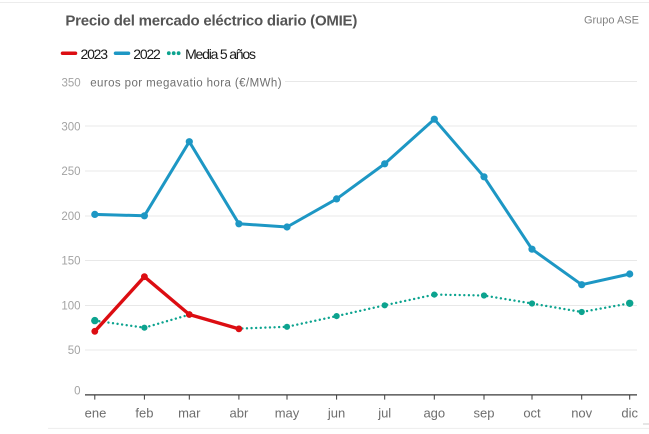  What do you see at coordinates (95, 54) in the screenshot?
I see `svg-text: 2023` at bounding box center [95, 54].